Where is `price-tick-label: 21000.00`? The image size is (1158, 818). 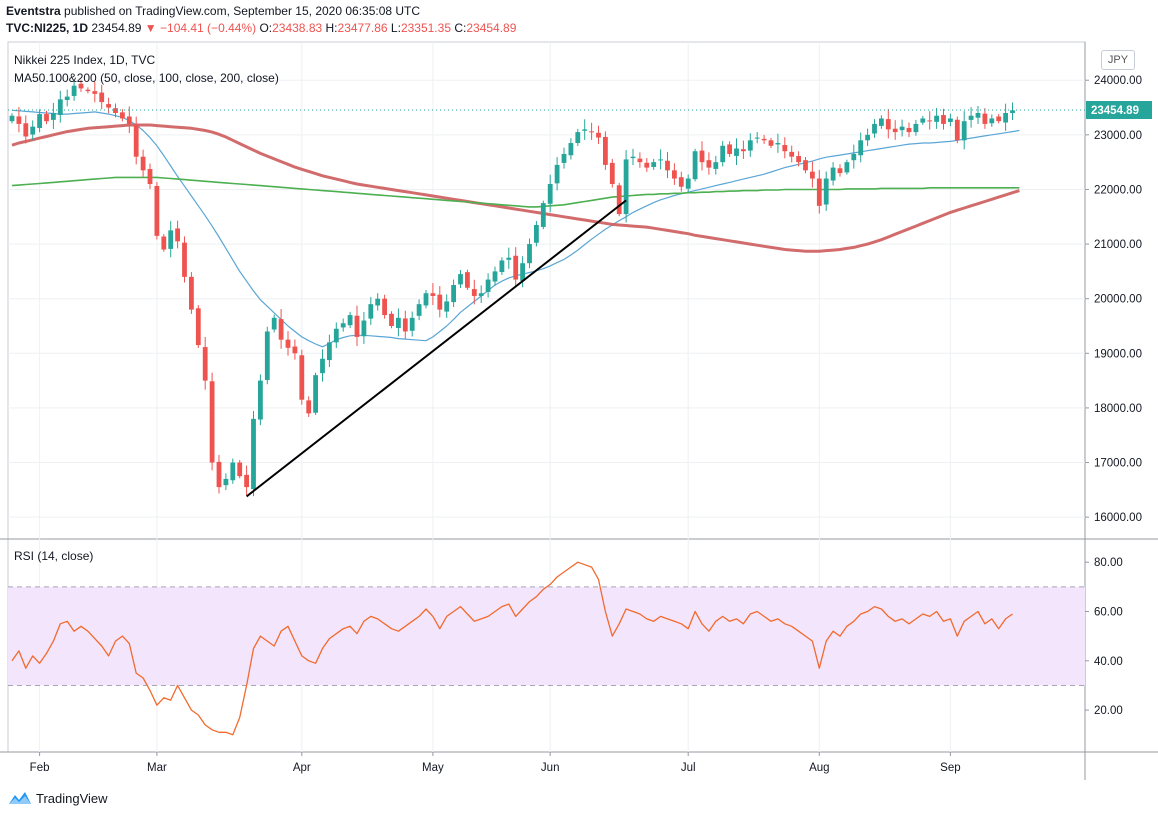 price-tick-label: 21000.00 is located at coordinates (1118, 245).